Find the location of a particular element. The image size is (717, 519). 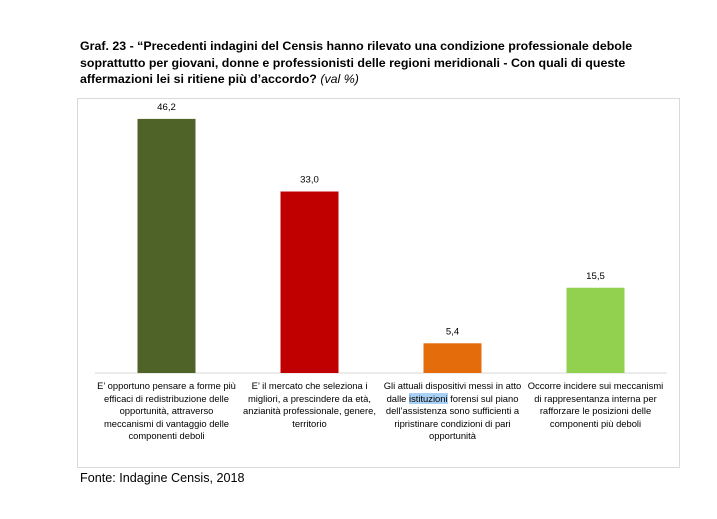

value-label-4: 15,5 is located at coordinates (595, 276).